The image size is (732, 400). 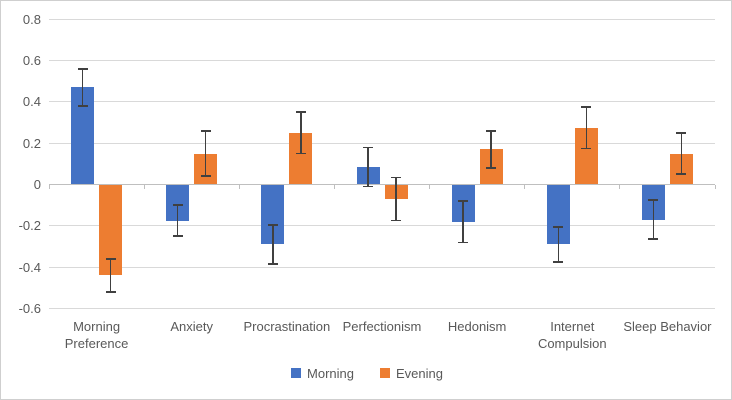 What do you see at coordinates (96, 335) in the screenshot?
I see `category-label: Morning Preference` at bounding box center [96, 335].